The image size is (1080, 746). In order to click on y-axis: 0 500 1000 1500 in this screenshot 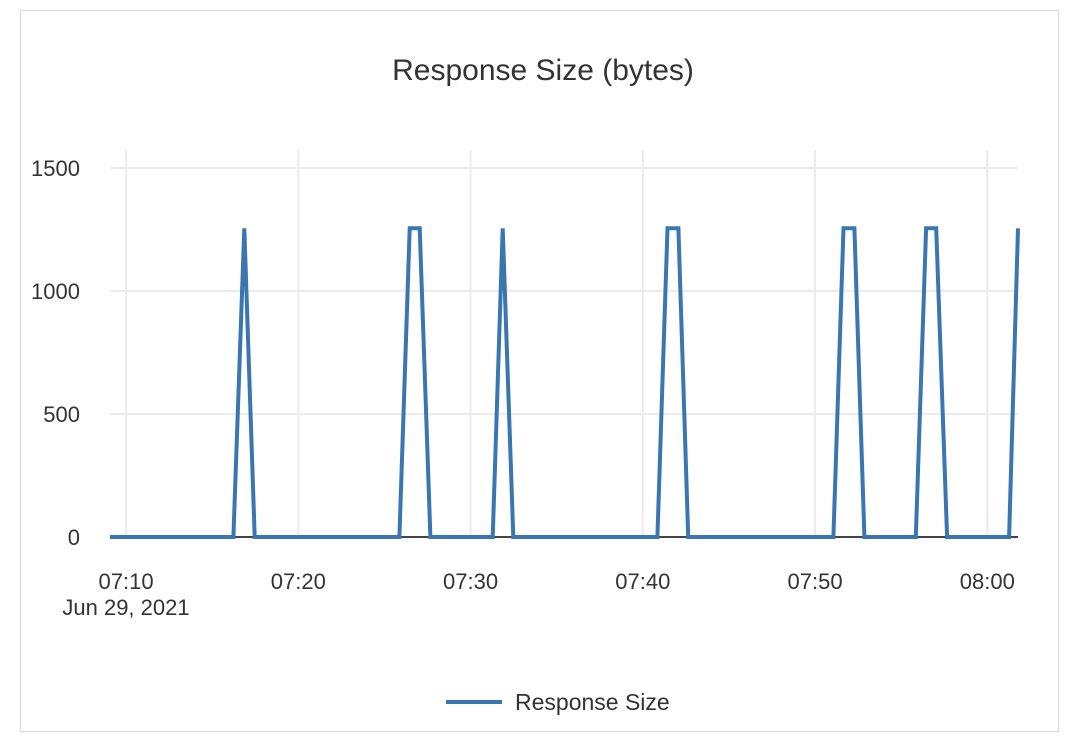, I will do `click(55, 353)`.